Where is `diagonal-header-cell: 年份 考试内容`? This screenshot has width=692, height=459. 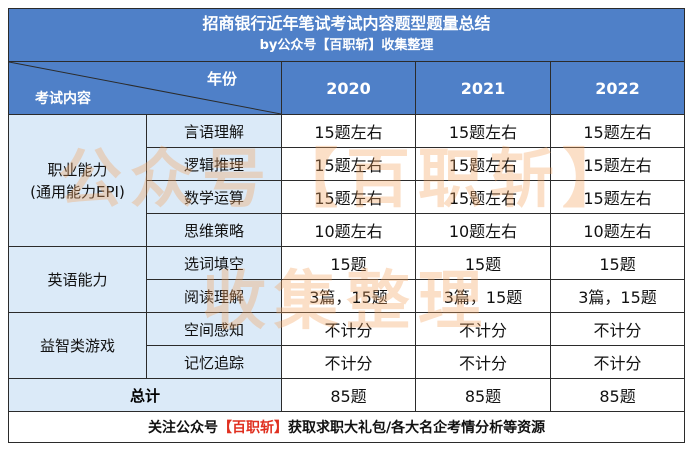 diagonal-header-cell: 年份 考试内容 is located at coordinates (145, 88).